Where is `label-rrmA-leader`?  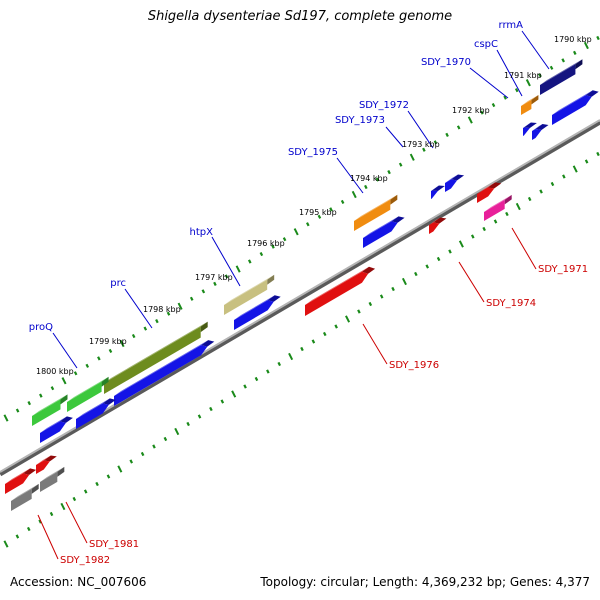 label-rrmA-leader is located at coordinates (535, 50).